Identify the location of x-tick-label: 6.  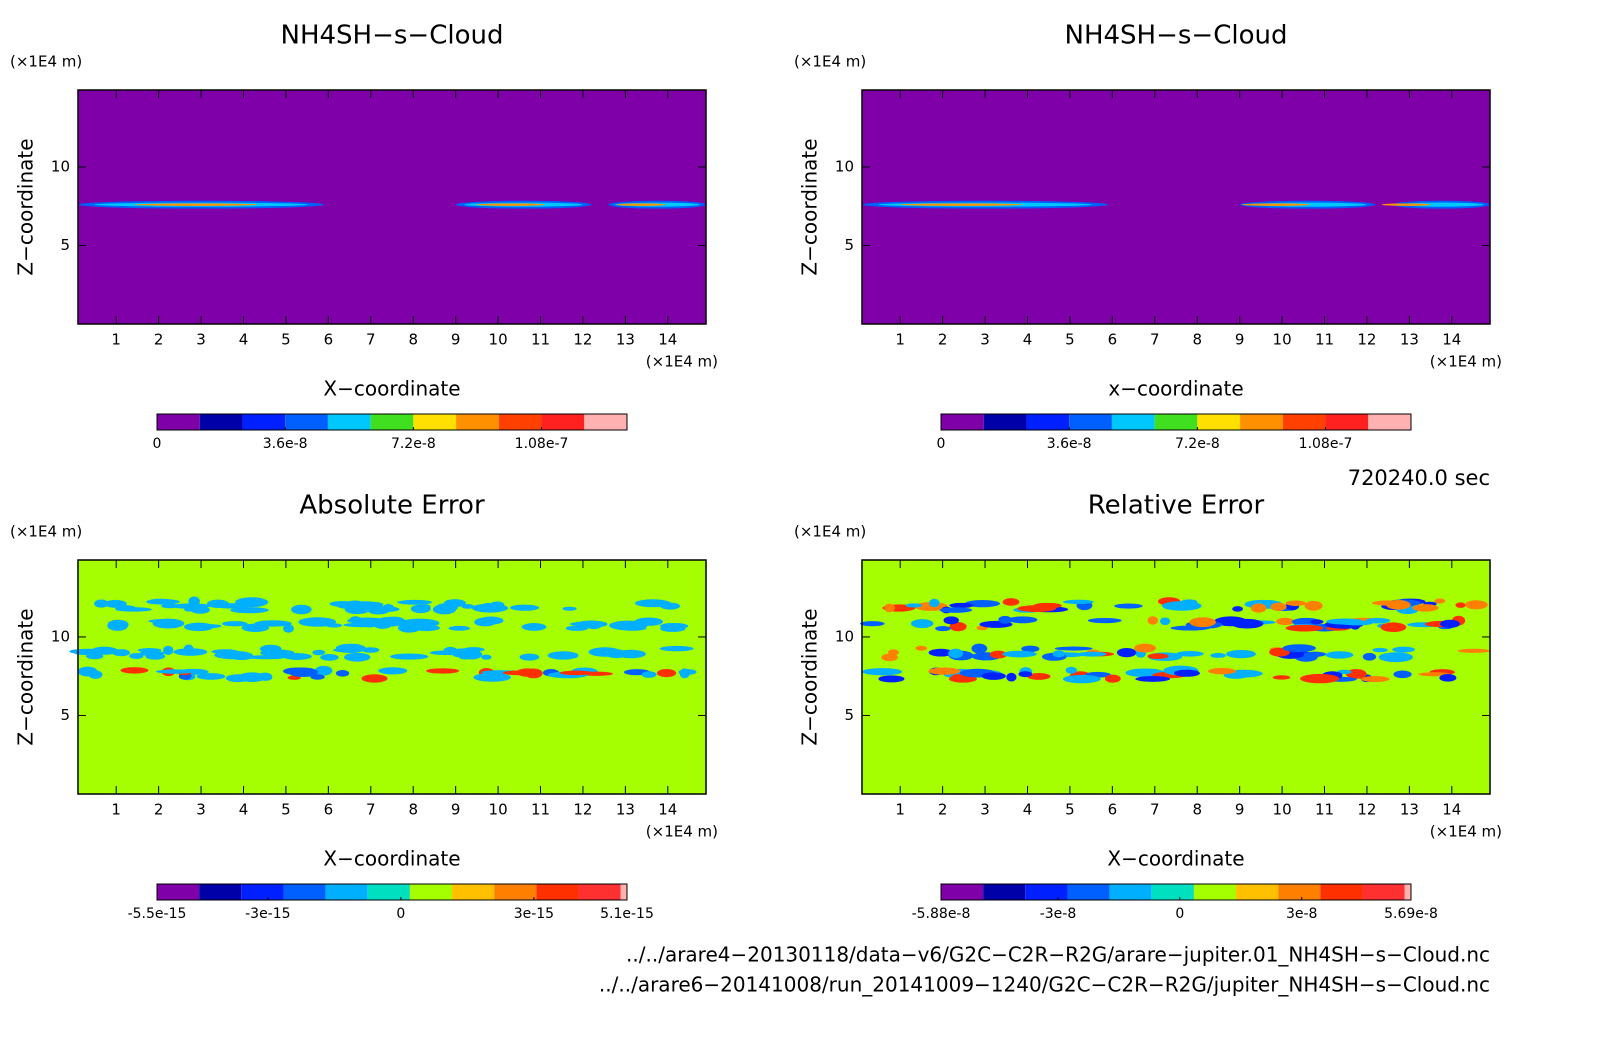
(329, 340).